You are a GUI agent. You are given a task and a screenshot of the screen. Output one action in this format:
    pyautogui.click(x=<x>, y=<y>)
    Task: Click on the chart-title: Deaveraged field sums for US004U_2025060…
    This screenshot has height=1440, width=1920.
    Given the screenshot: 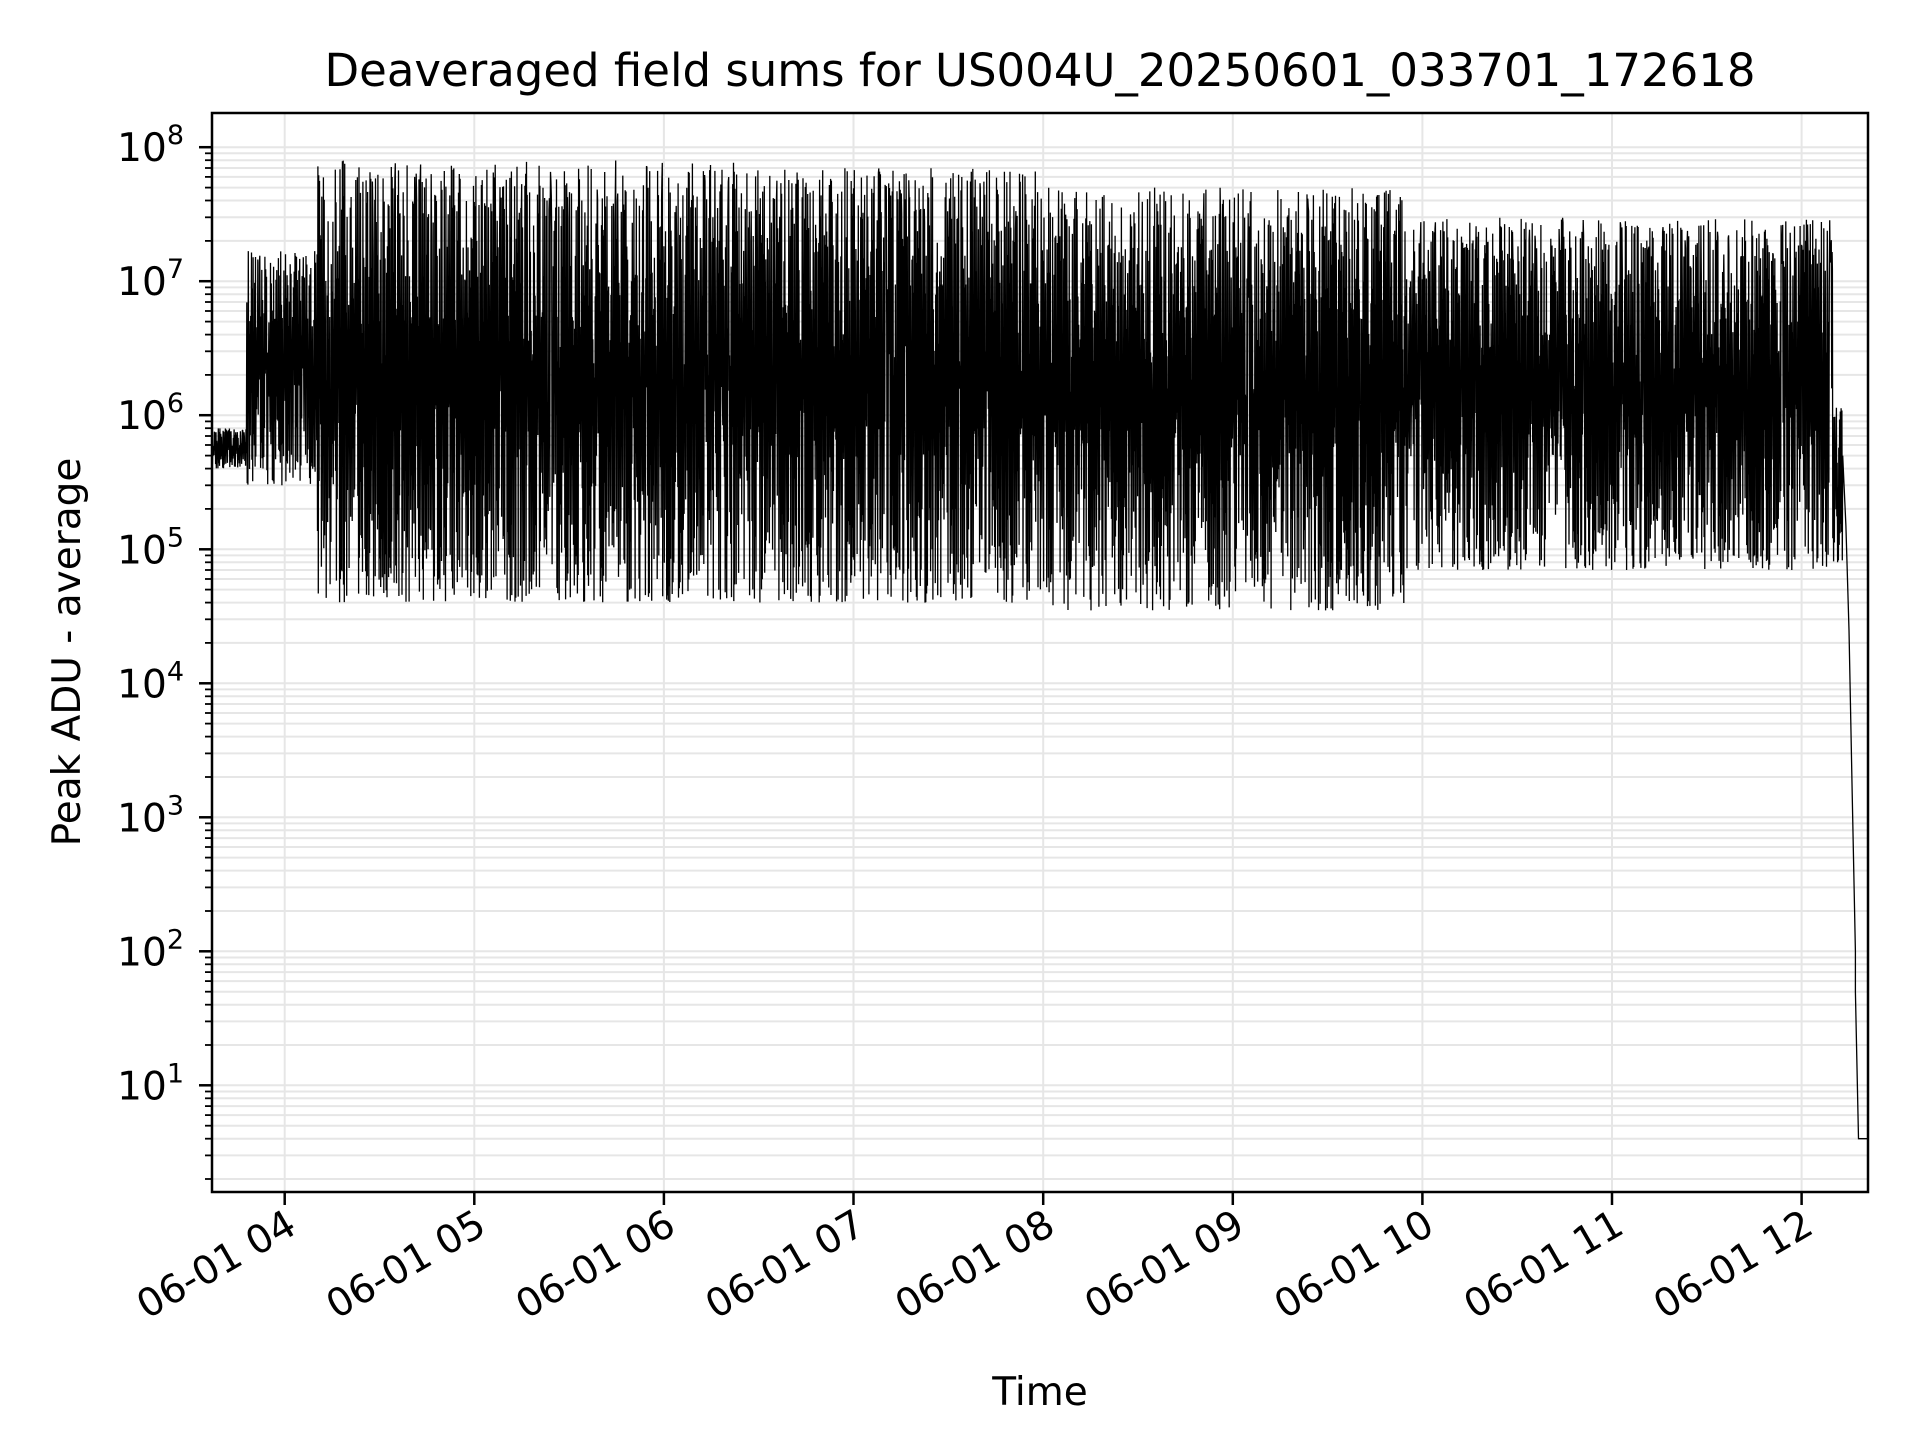 What is the action you would take?
    pyautogui.click(x=1040, y=70)
    